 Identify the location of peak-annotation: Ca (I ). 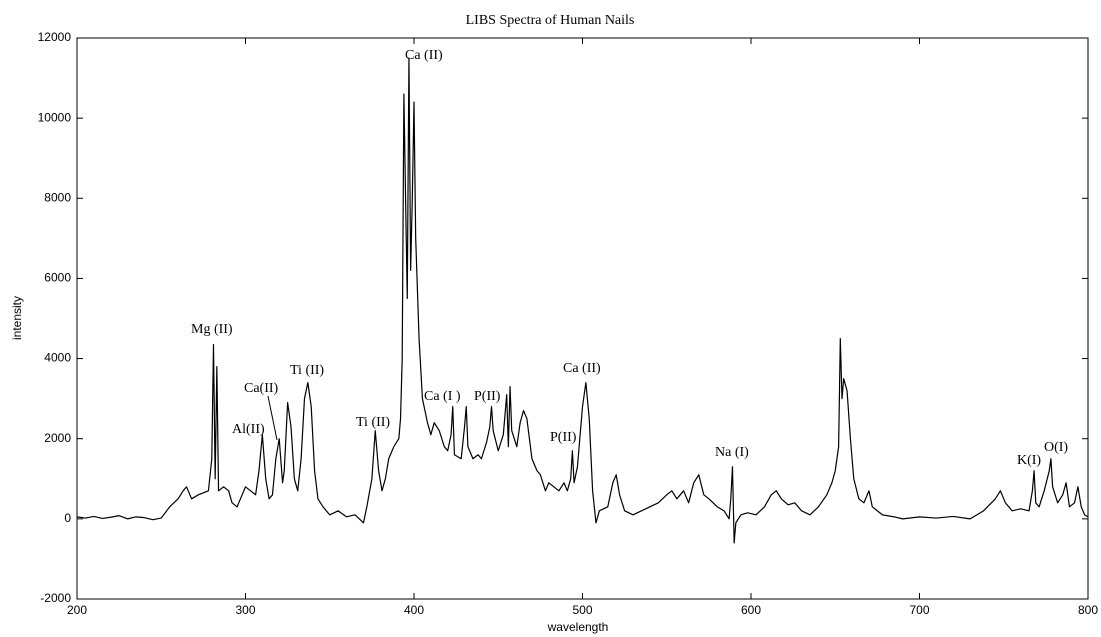
(442, 396).